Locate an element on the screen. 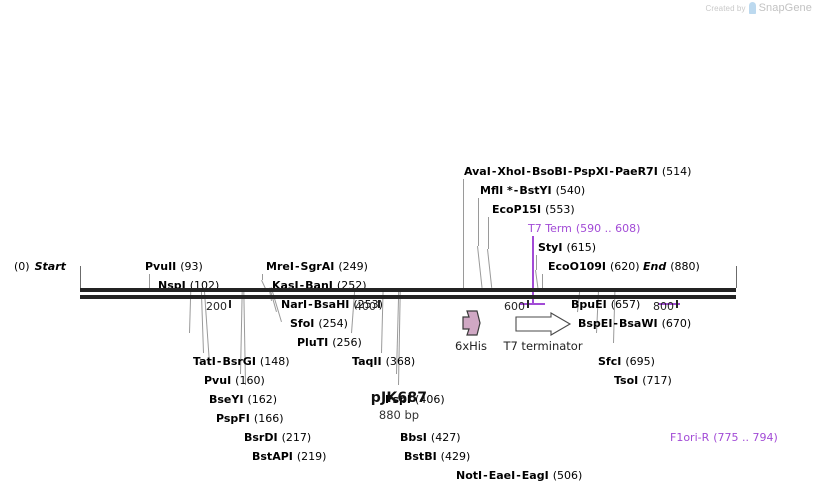 The width and height of the screenshot is (818, 482). restriction-site-label-mrei: MreI-SgrAI (249) is located at coordinates (317, 266).